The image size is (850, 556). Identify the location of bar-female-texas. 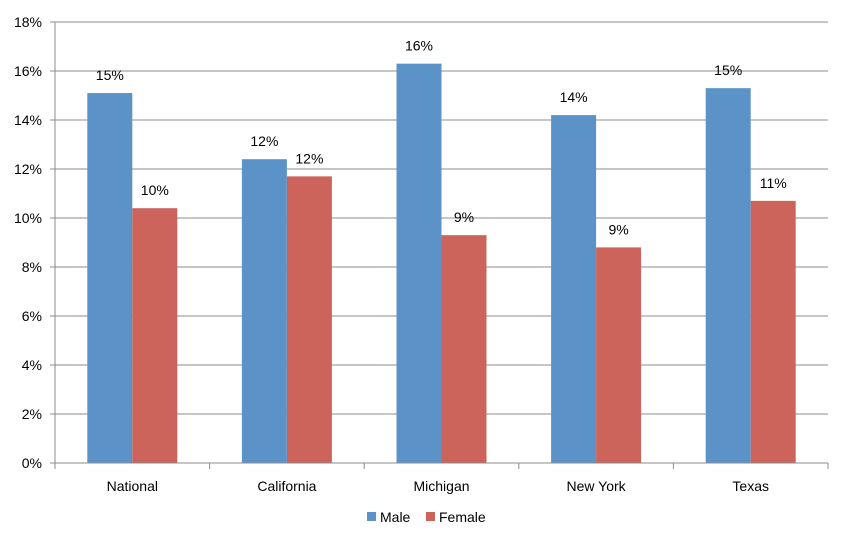
(773, 331).